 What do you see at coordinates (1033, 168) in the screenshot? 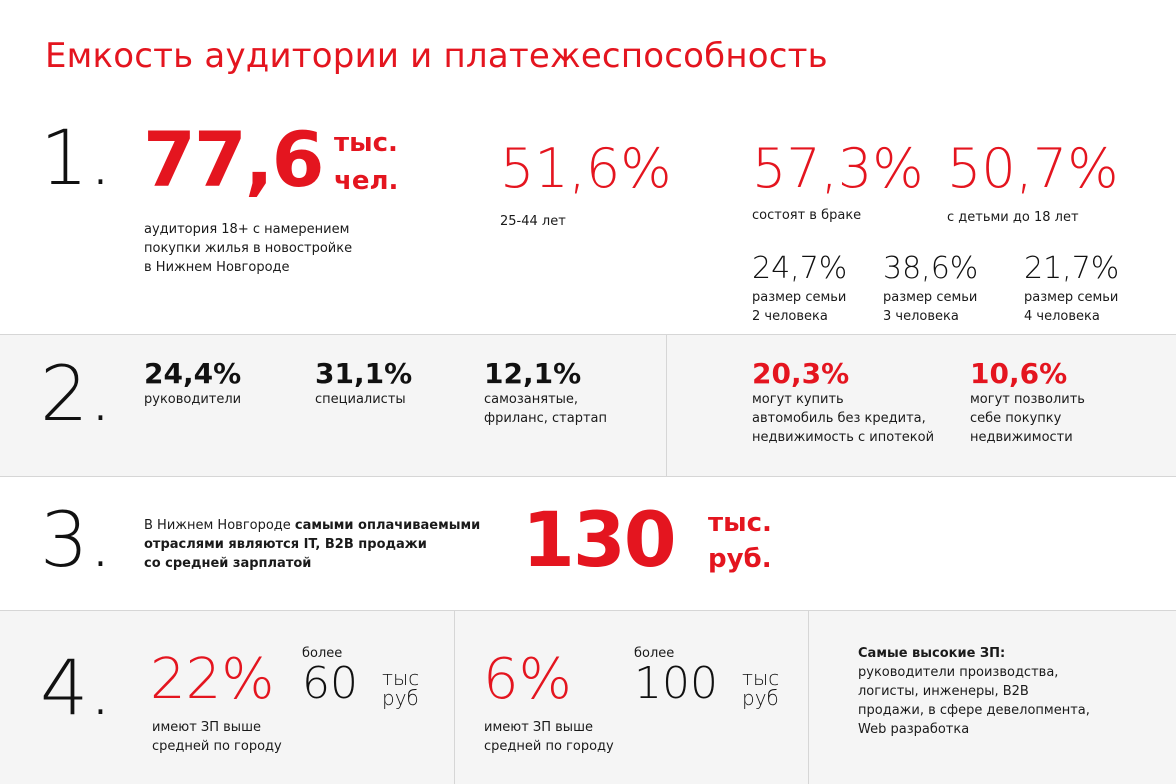
I see `children-value: 50,7%` at bounding box center [1033, 168].